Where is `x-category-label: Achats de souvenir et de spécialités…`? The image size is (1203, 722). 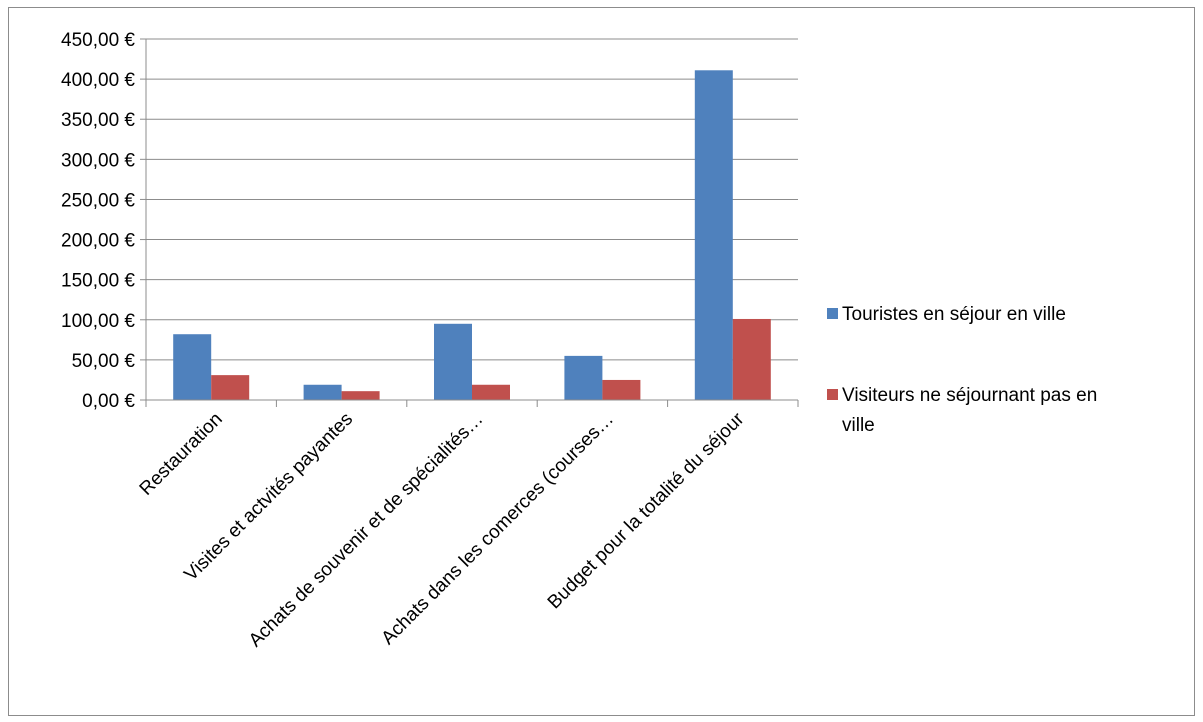
x-category-label: Achats de souvenir et de spécialités… is located at coordinates (366, 530).